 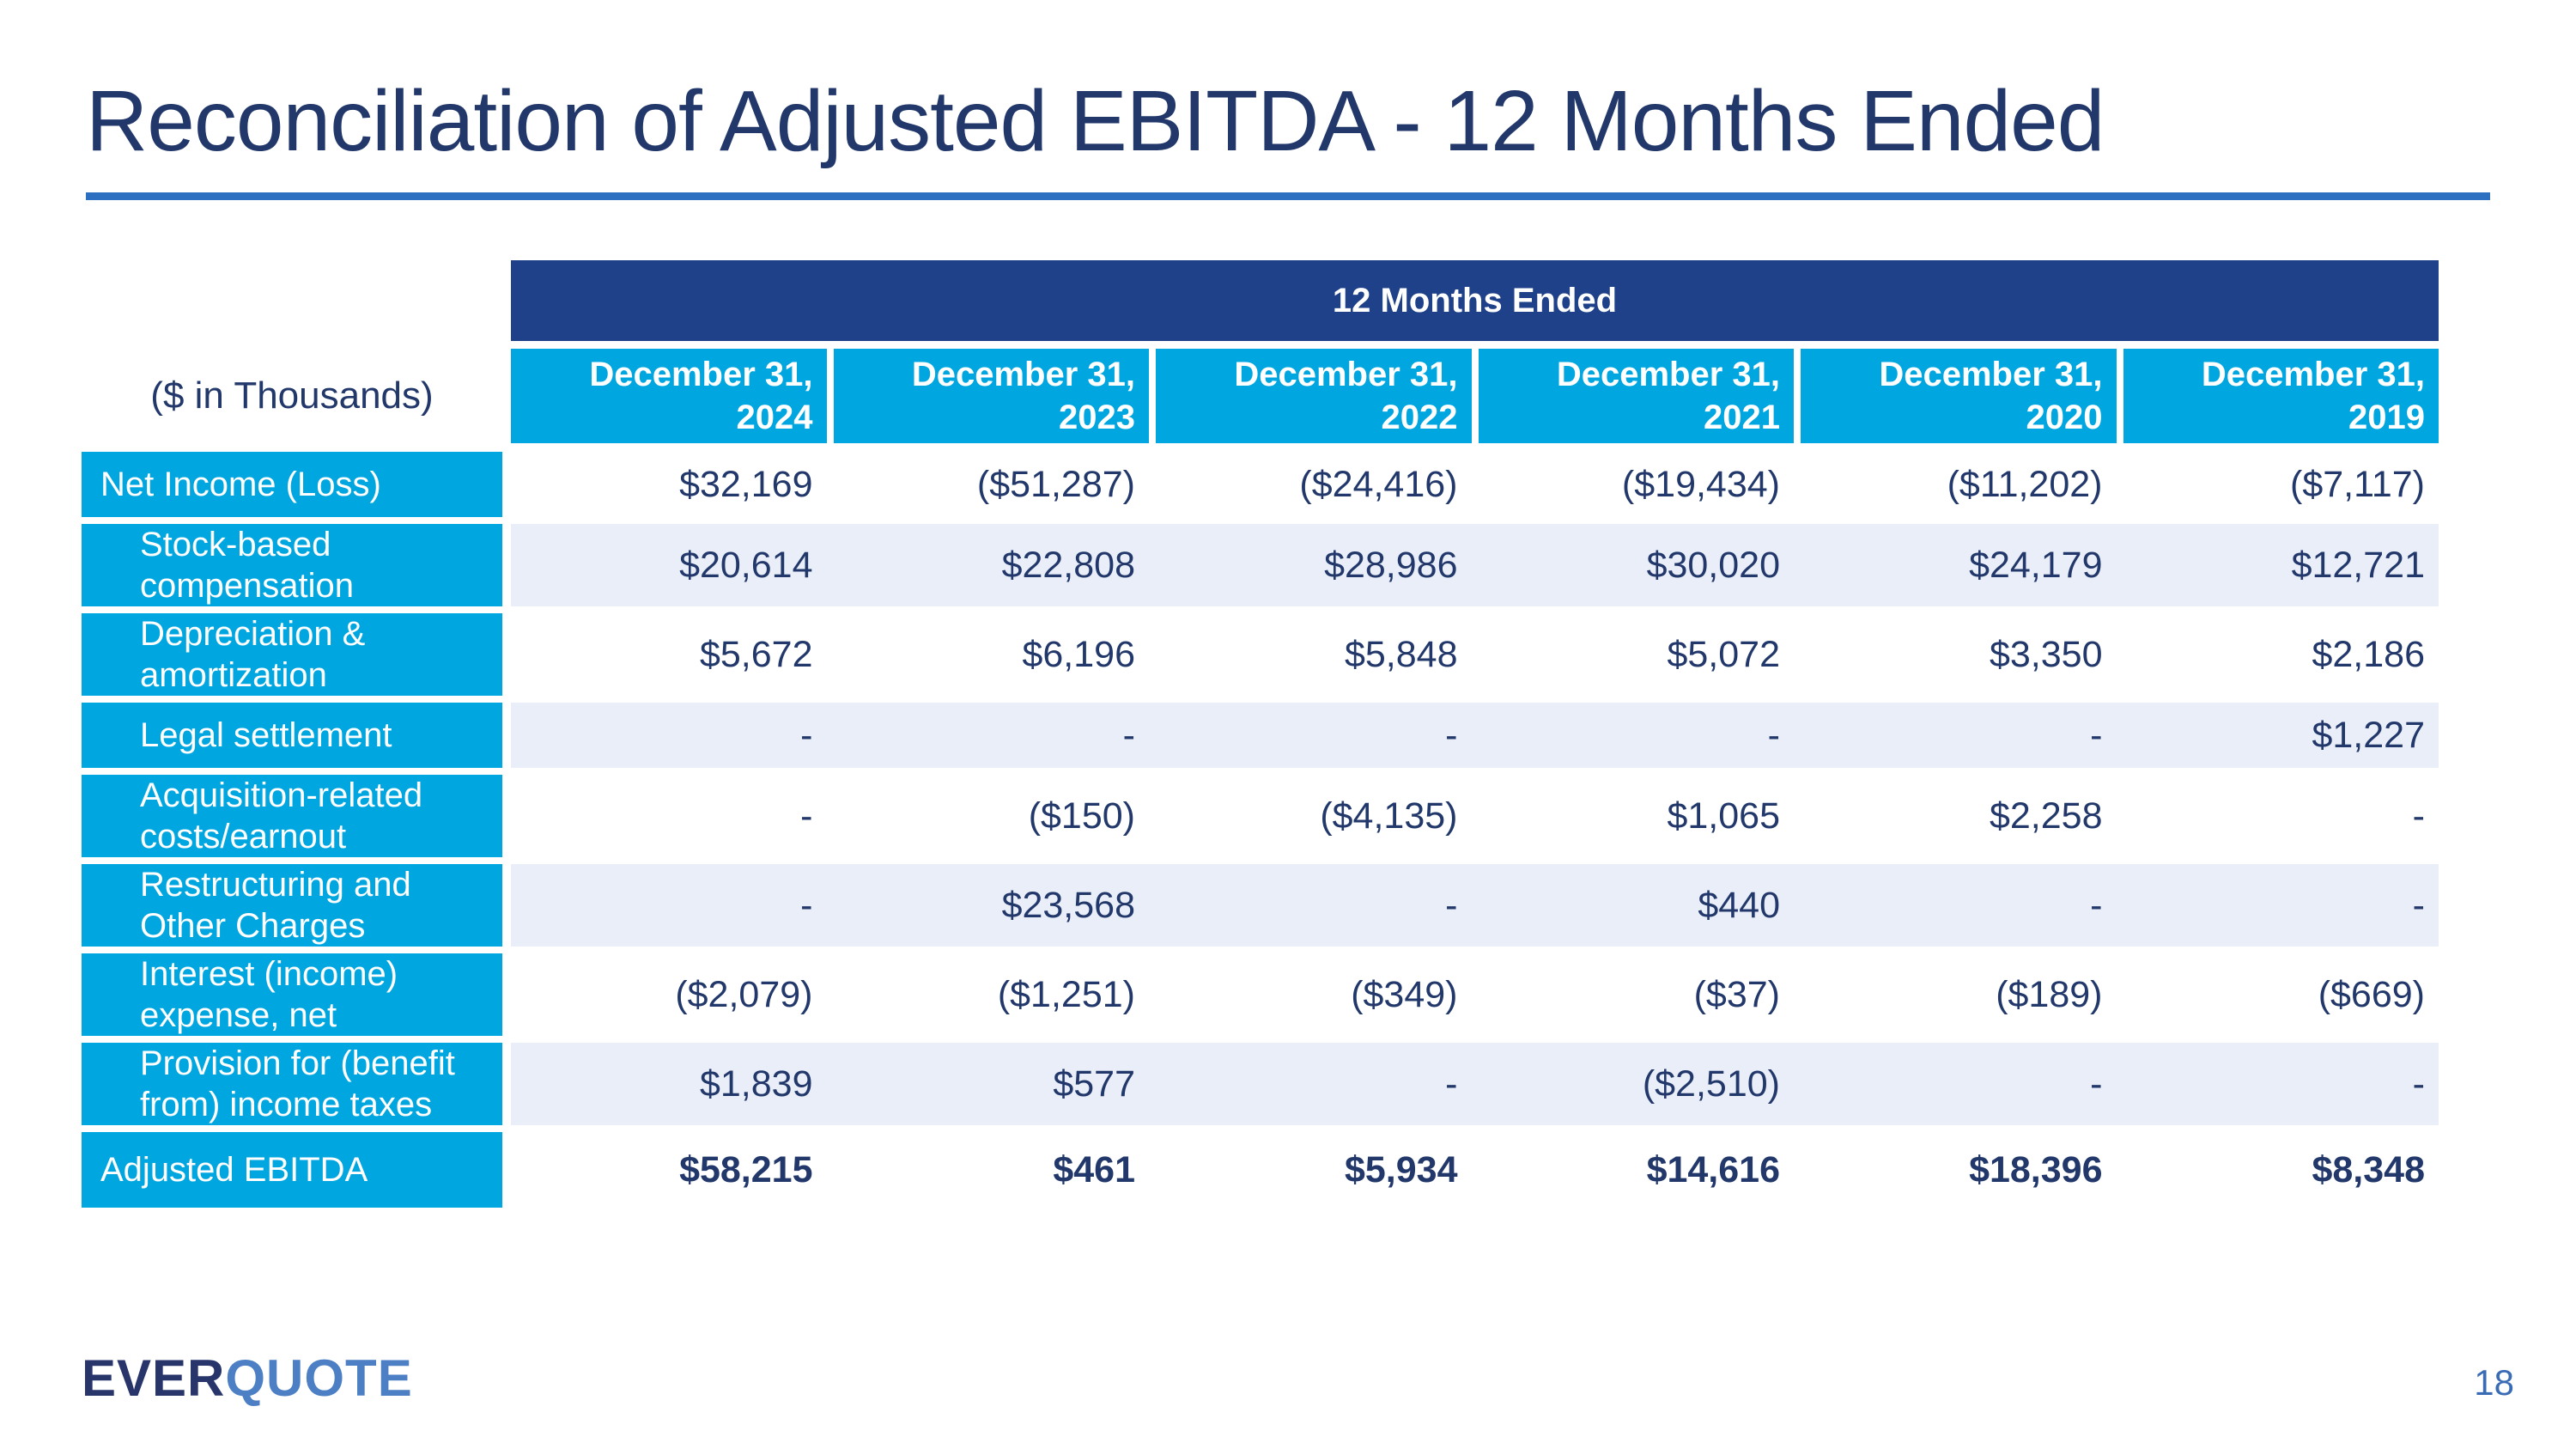 What do you see at coordinates (154, 1378) in the screenshot?
I see `logo-text-ever: EVER` at bounding box center [154, 1378].